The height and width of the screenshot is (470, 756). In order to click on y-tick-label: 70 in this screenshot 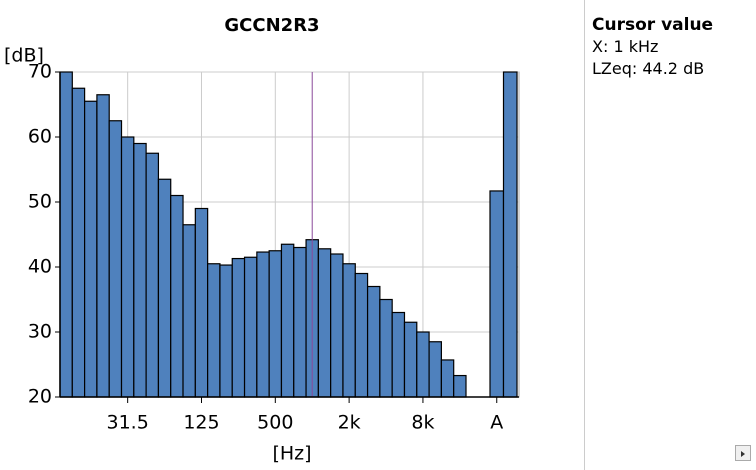, I will do `click(40, 72)`.